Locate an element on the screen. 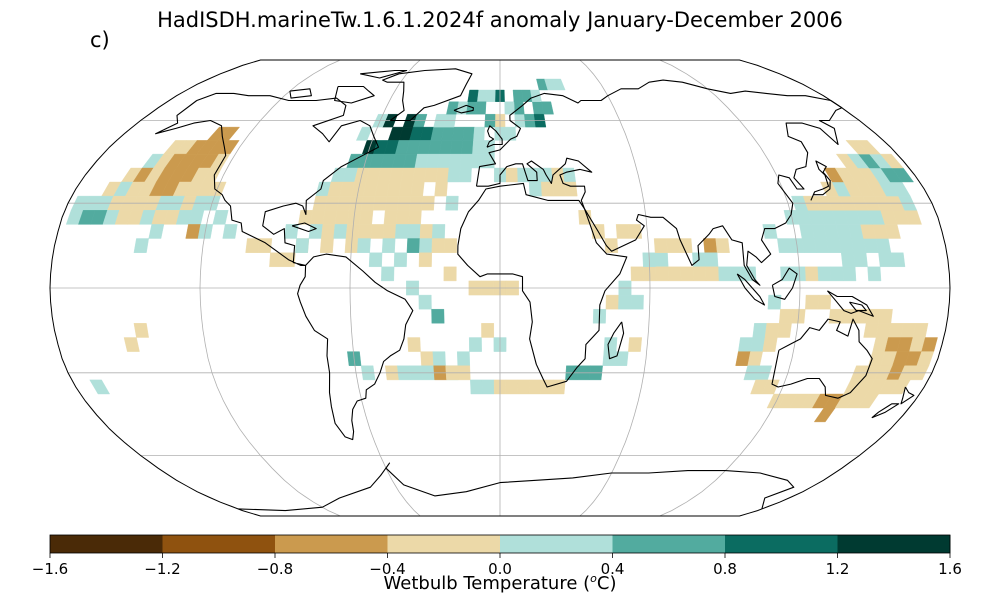 This screenshot has width=1000, height=600. colorbar-tick-label: 0.4 is located at coordinates (613, 569).